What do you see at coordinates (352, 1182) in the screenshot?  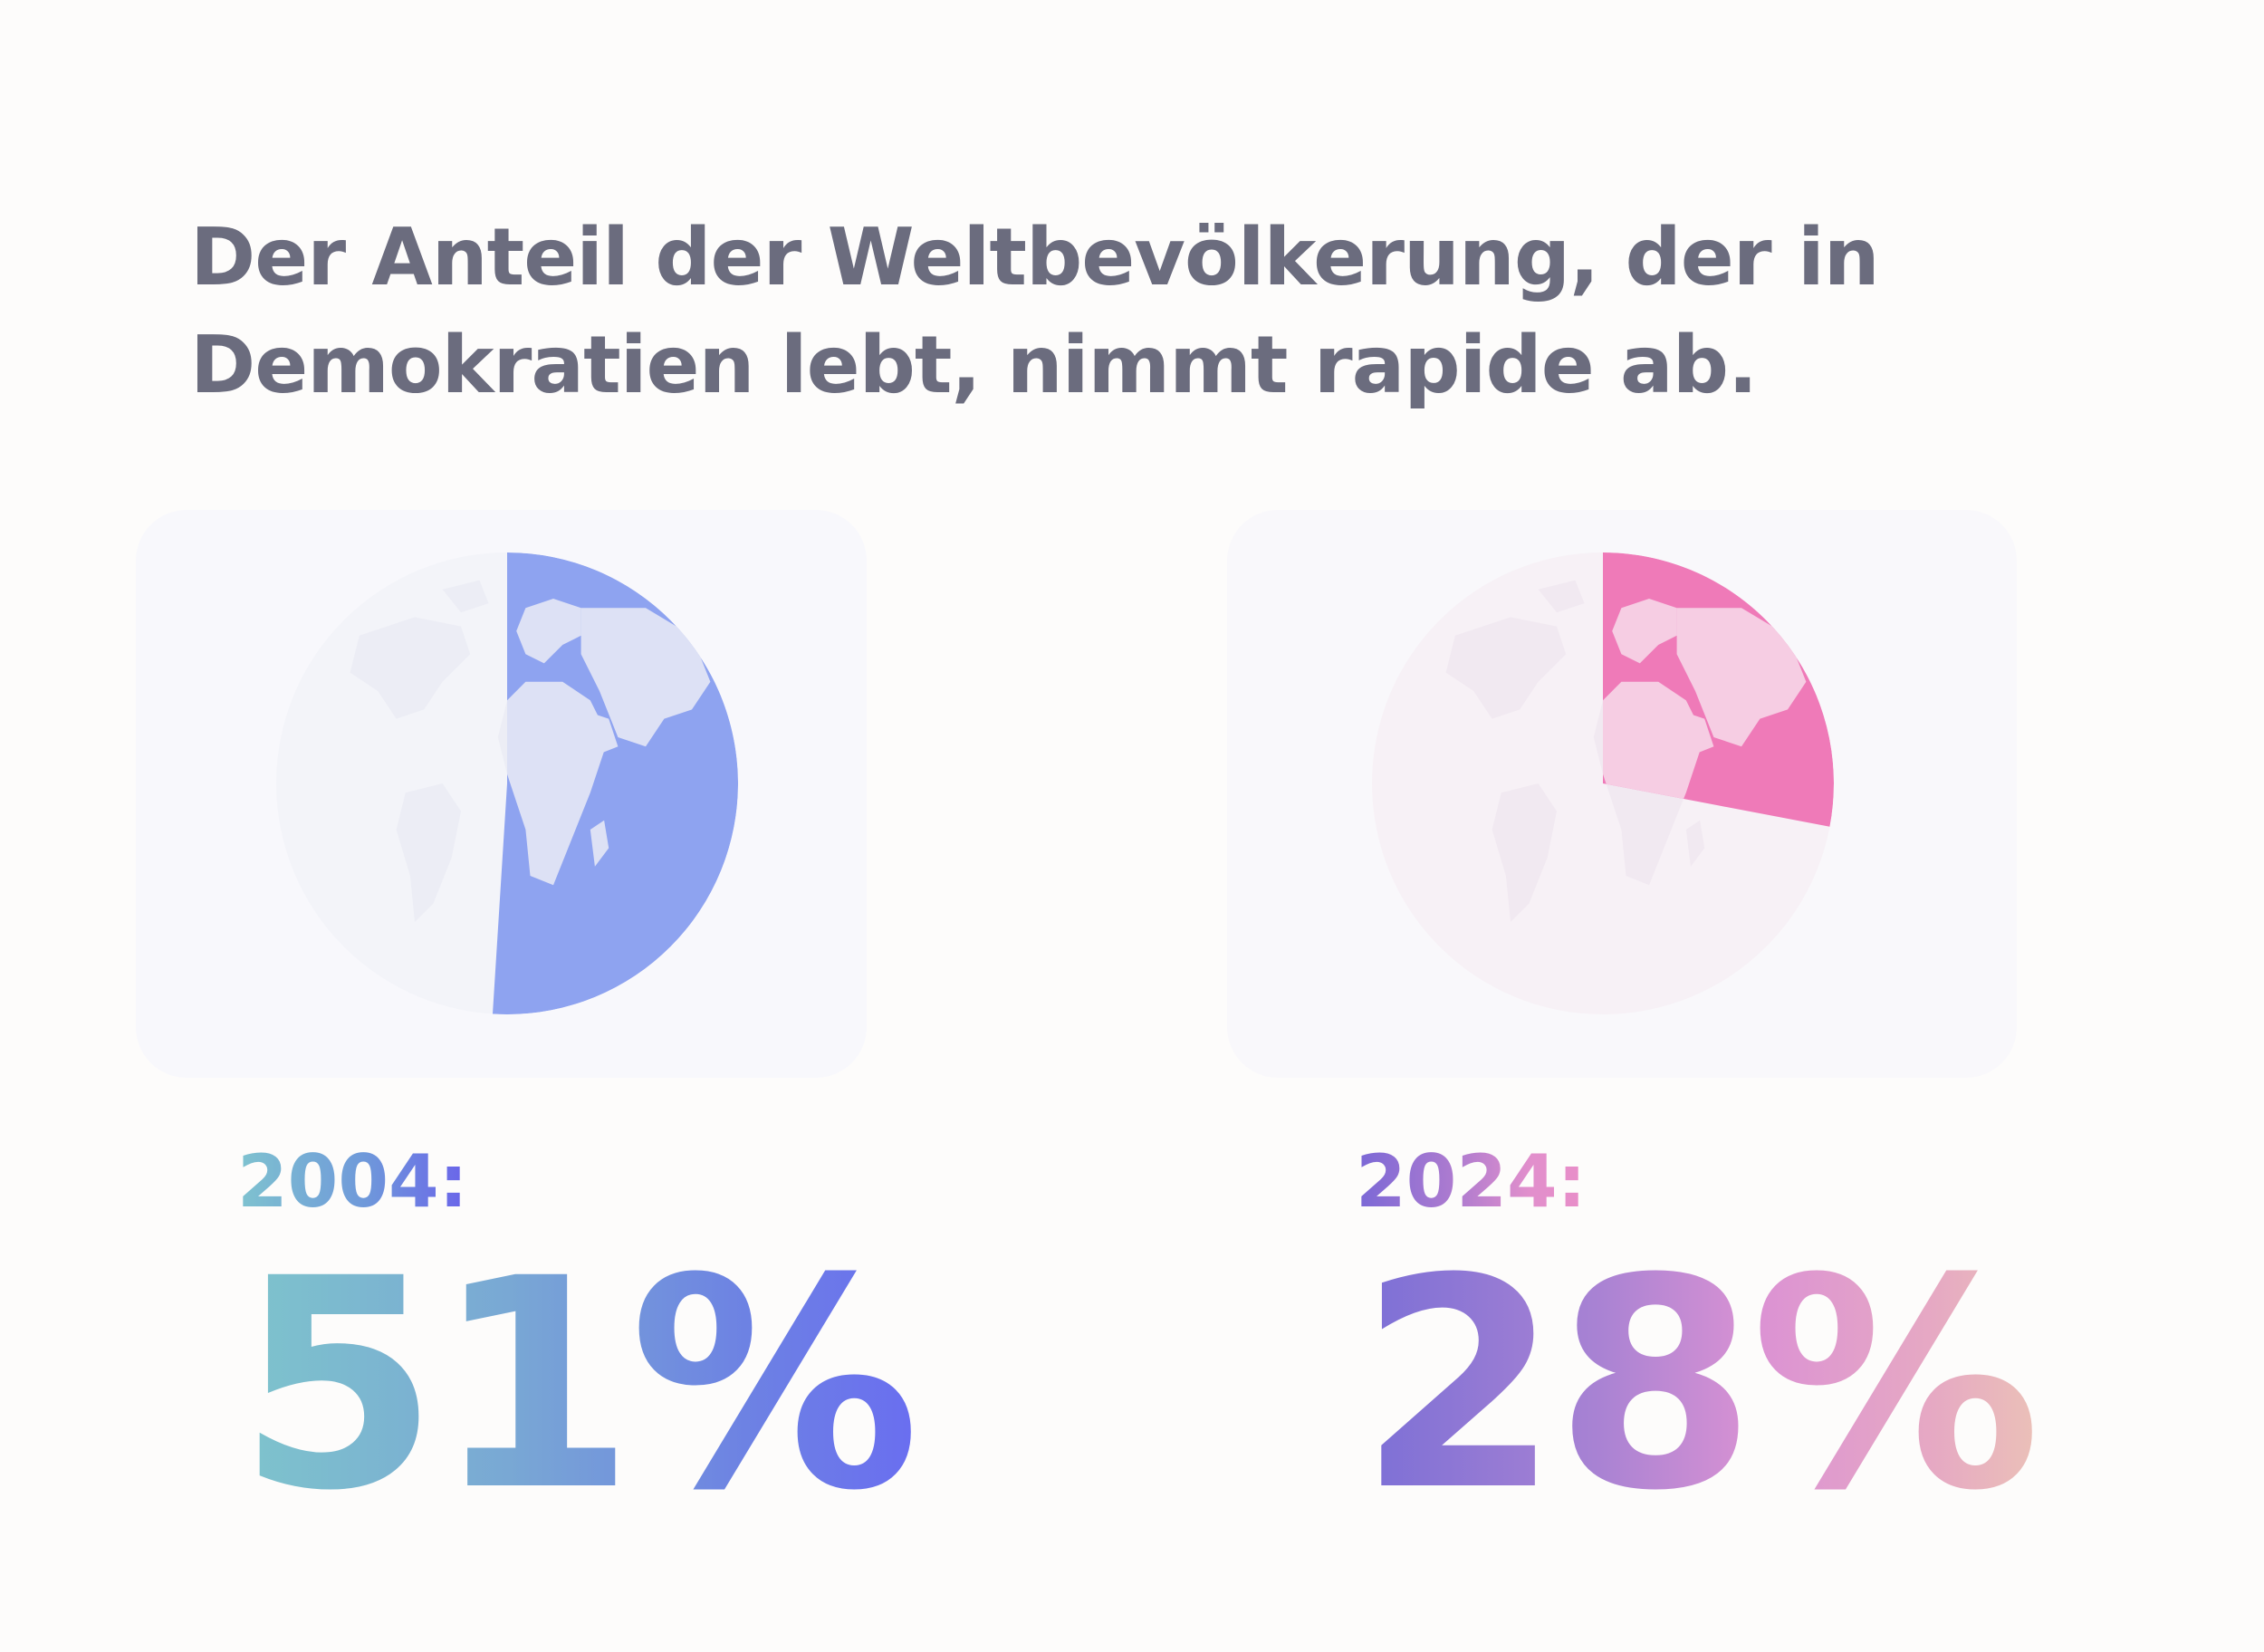 I see `year-label-2004: 2004:` at bounding box center [352, 1182].